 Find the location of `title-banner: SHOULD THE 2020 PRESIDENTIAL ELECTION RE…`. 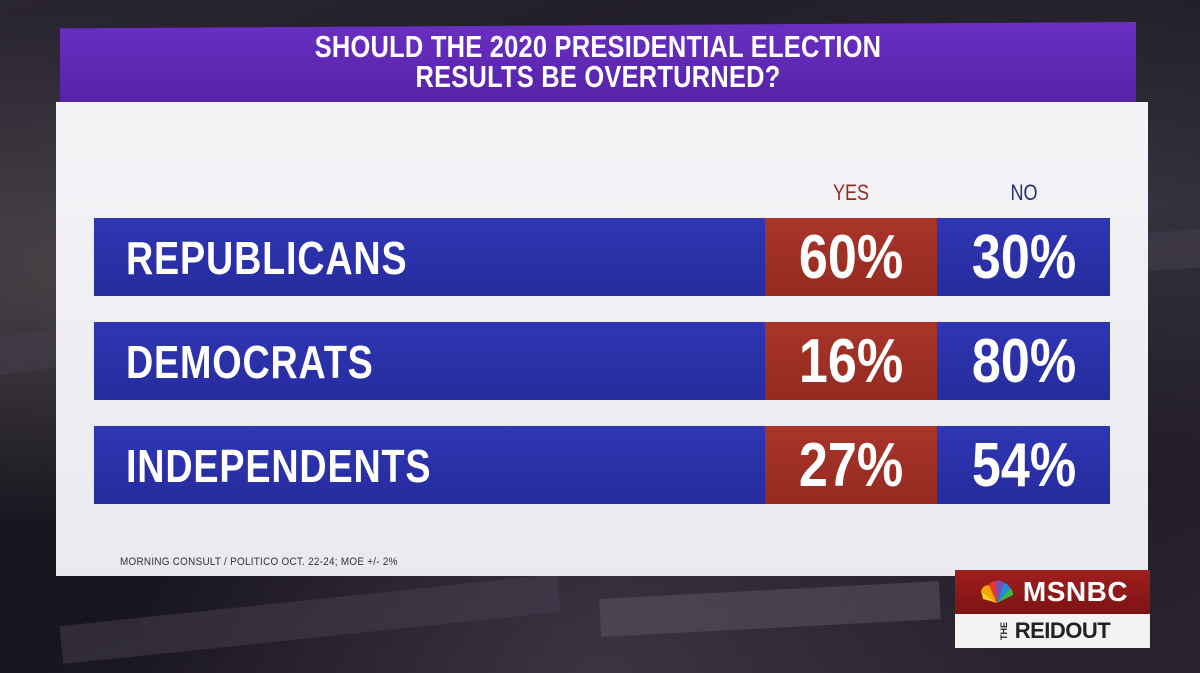

title-banner: SHOULD THE 2020 PRESIDENTIAL ELECTION RE… is located at coordinates (598, 62).